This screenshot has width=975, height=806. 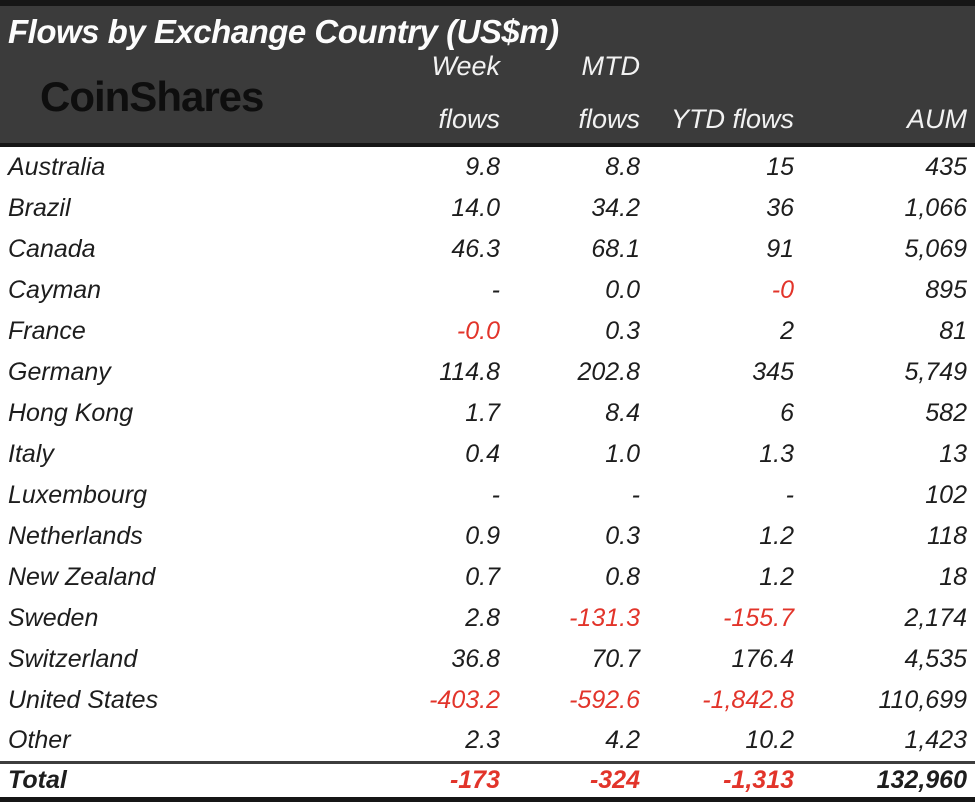 What do you see at coordinates (487, 799) in the screenshot?
I see `bottom-border-strip` at bounding box center [487, 799].